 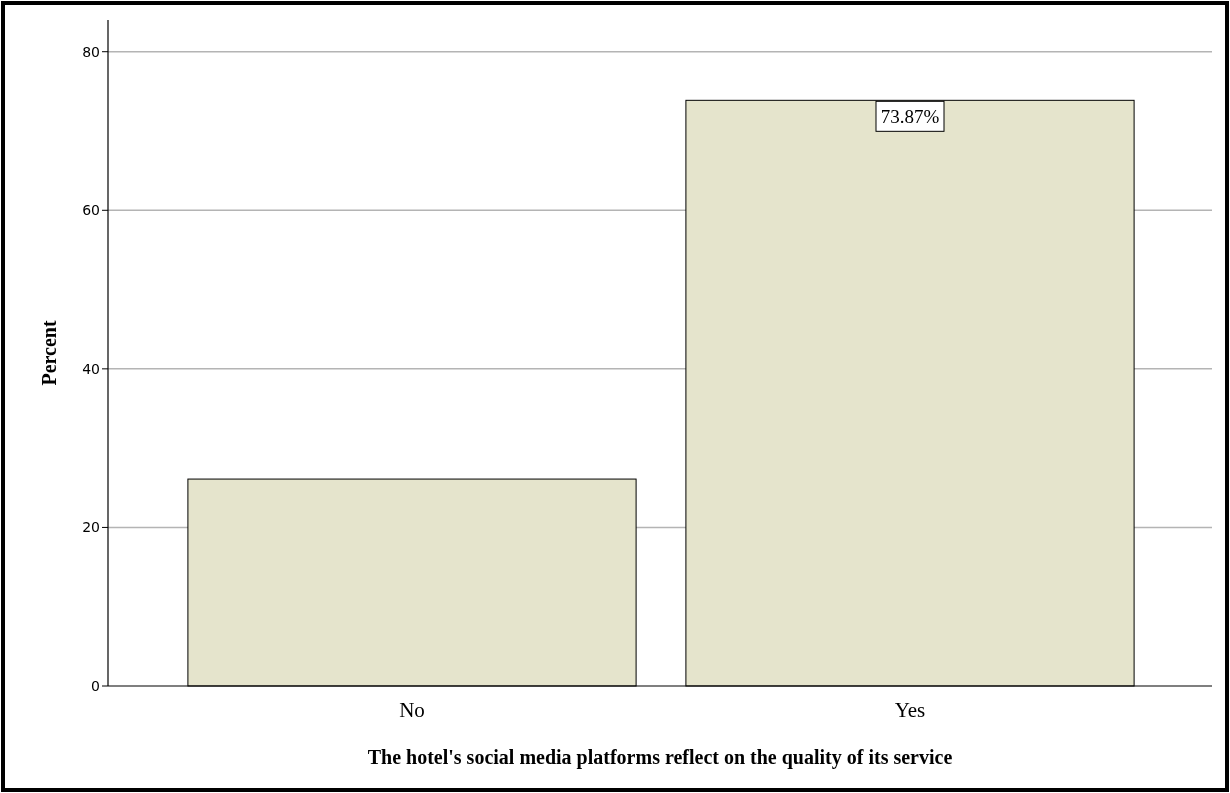 What do you see at coordinates (95, 686) in the screenshot?
I see `y-tick-label: 0` at bounding box center [95, 686].